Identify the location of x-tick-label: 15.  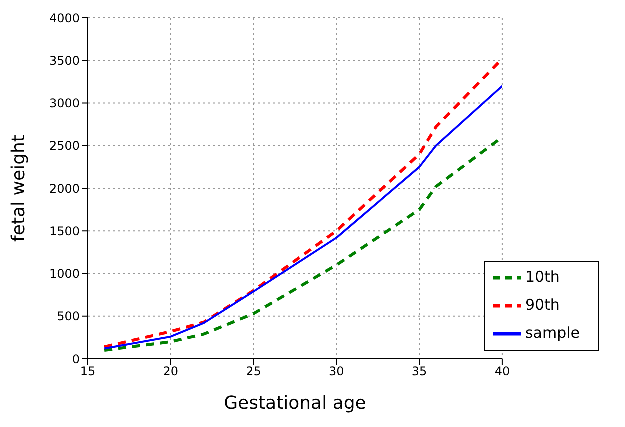
(88, 371).